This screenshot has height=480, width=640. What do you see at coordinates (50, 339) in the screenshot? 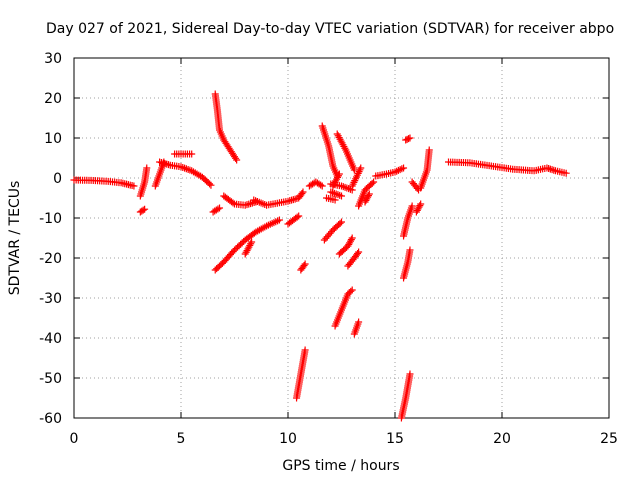
I see `y-tick-label: -40` at bounding box center [50, 339].